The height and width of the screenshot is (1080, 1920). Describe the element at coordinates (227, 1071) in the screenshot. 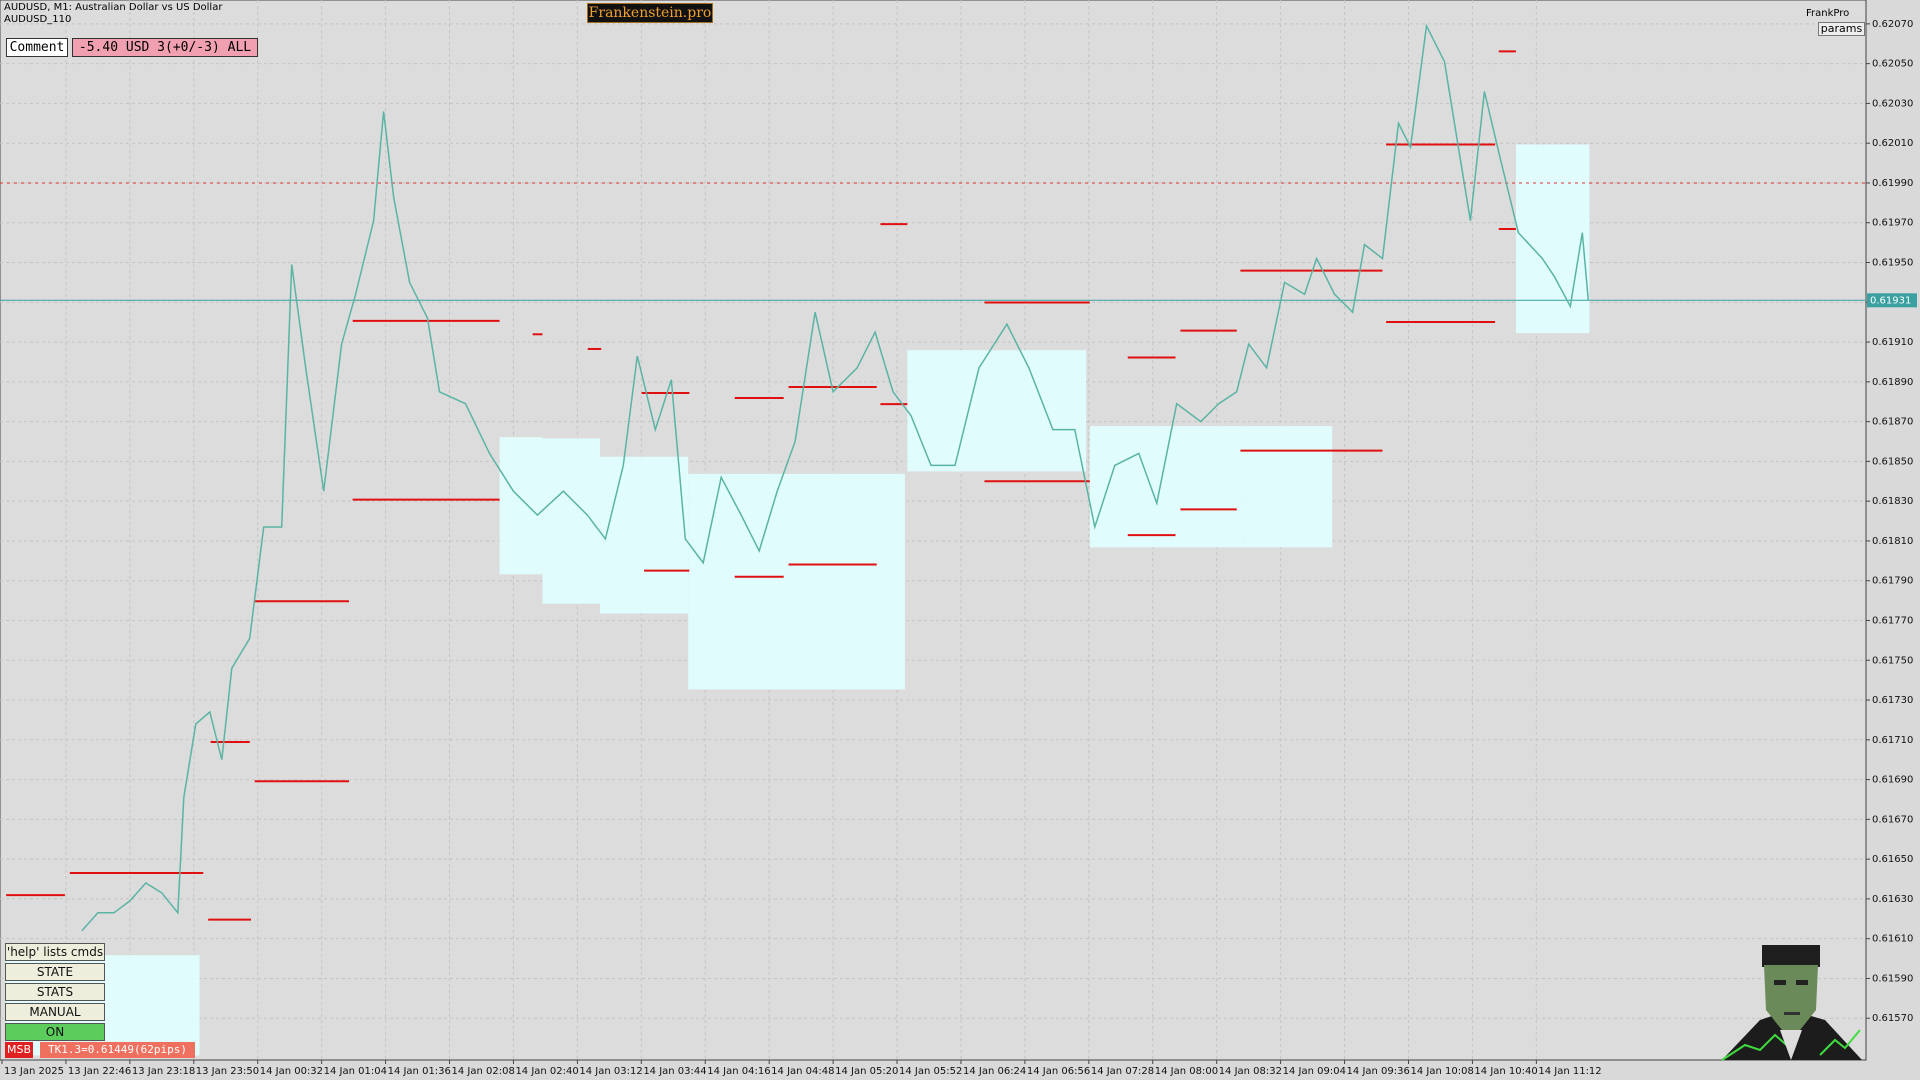

I see `x-tick-label: 13 Jan 23:50` at that location.